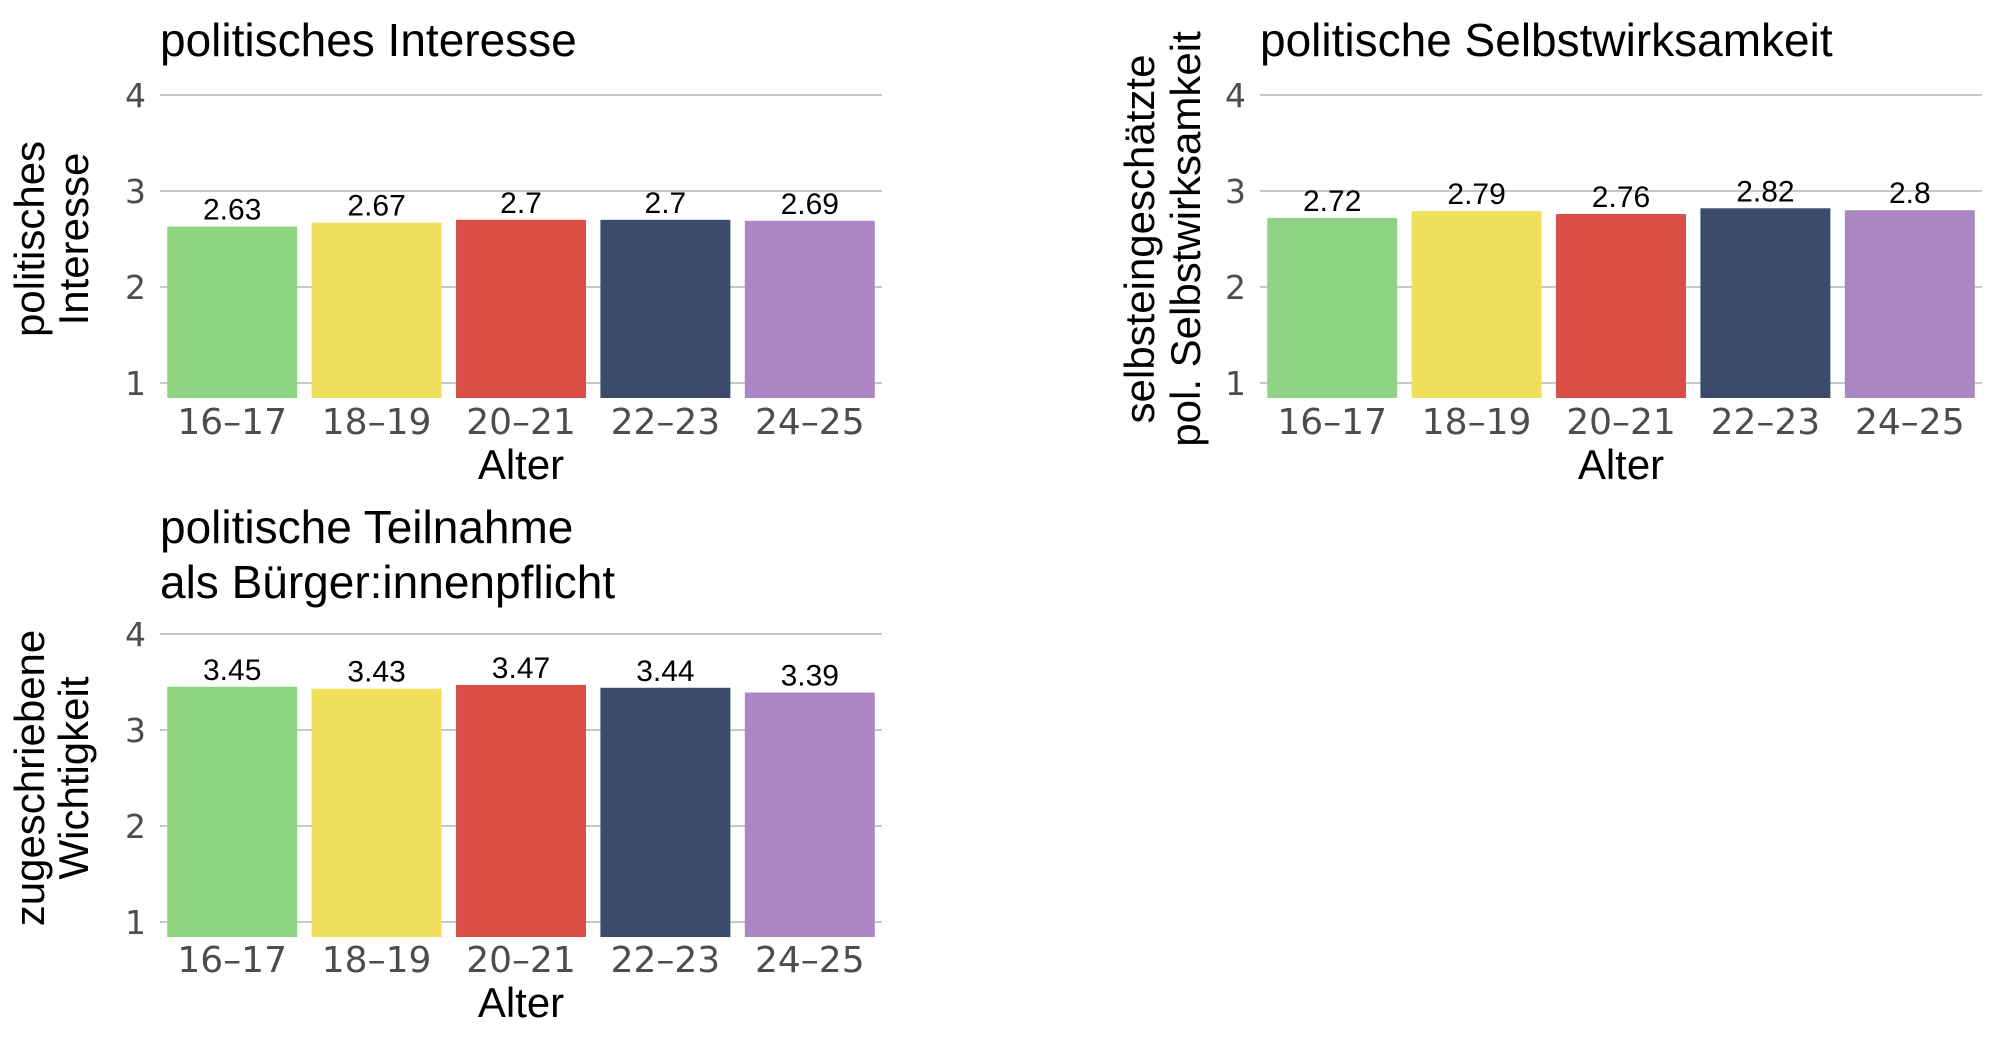  What do you see at coordinates (135, 730) in the screenshot?
I see `chart3-ytick-label: 3` at bounding box center [135, 730].